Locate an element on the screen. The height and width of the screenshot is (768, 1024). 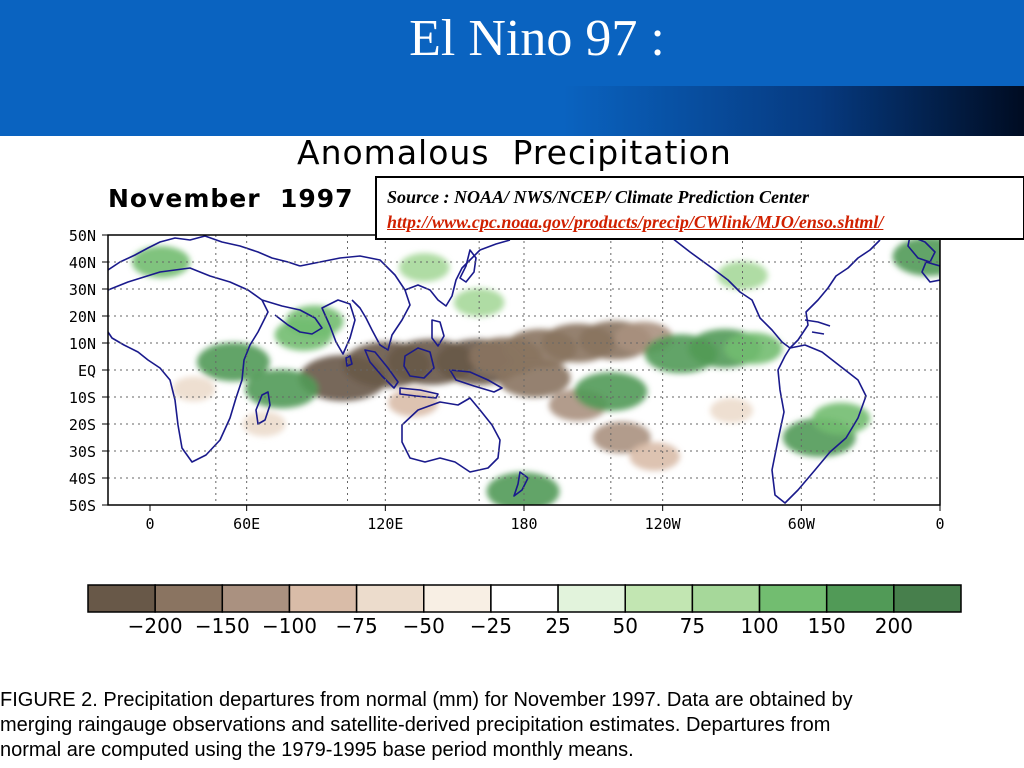
legend-label: 200 is located at coordinates (893, 626).